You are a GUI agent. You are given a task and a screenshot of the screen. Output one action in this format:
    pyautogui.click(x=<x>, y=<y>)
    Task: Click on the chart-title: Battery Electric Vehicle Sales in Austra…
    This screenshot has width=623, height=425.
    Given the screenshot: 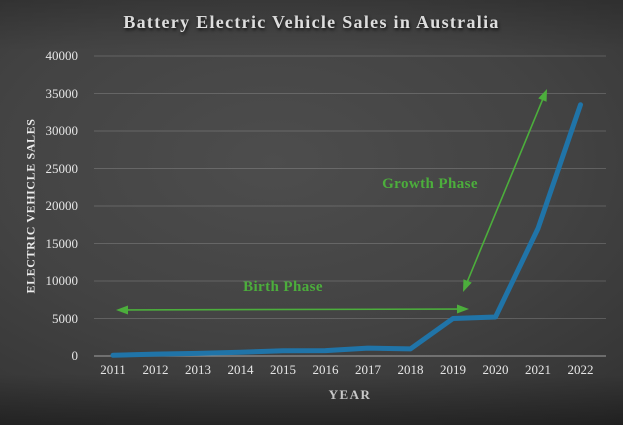 What is the action you would take?
    pyautogui.click(x=311, y=22)
    